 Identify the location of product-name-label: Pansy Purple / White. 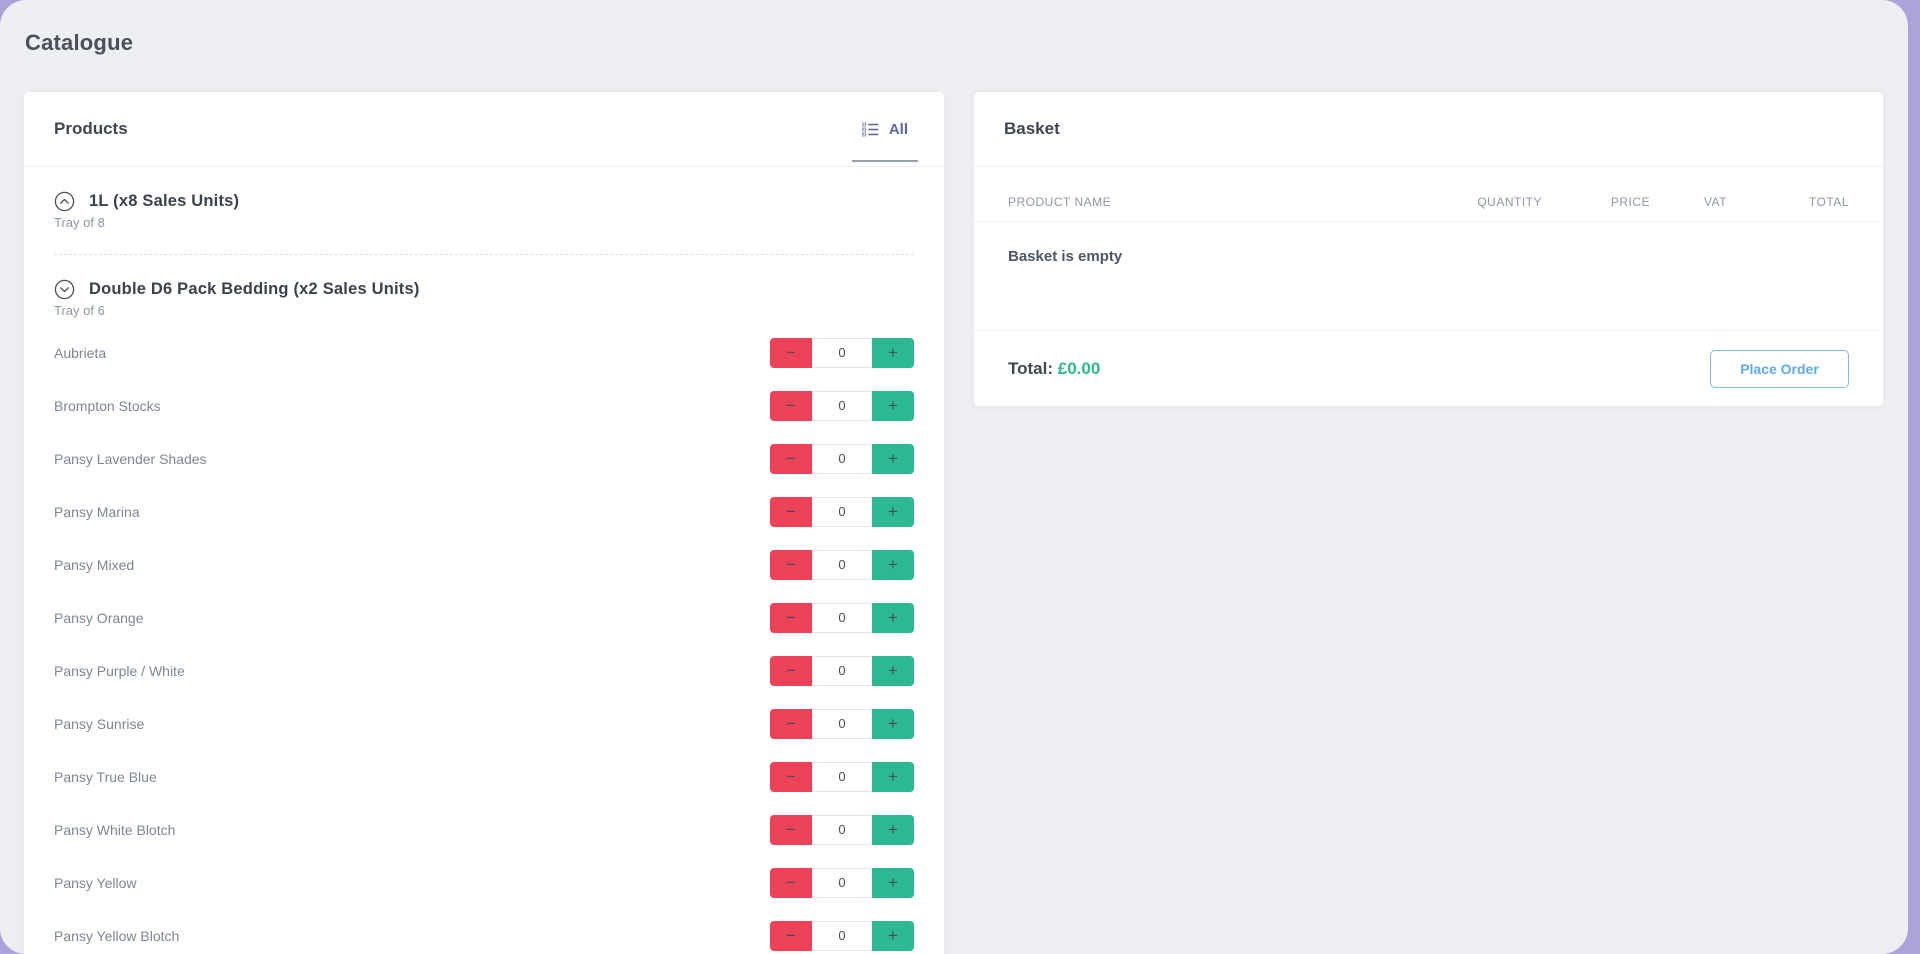
(119, 670).